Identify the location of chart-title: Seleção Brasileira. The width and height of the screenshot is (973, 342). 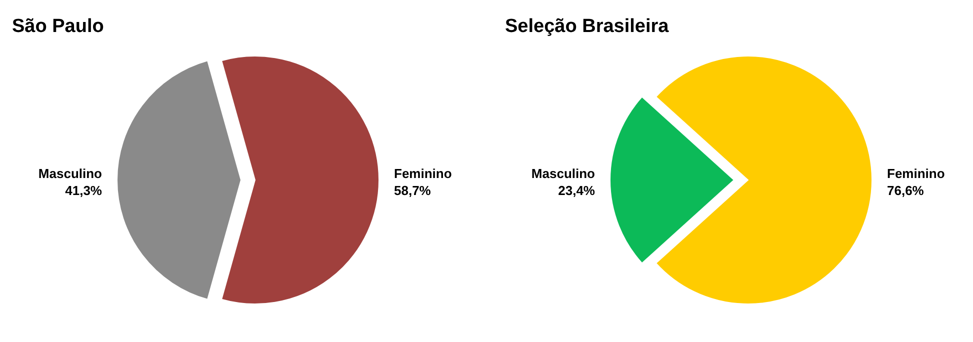
(587, 26).